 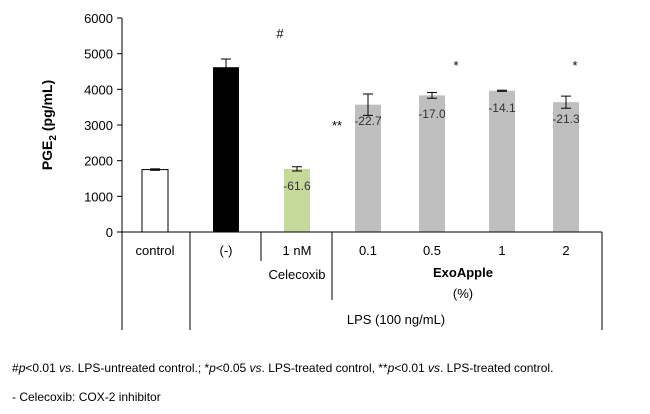 I want to click on group-label-lps: LPS (100 ng/mL), so click(x=396, y=319).